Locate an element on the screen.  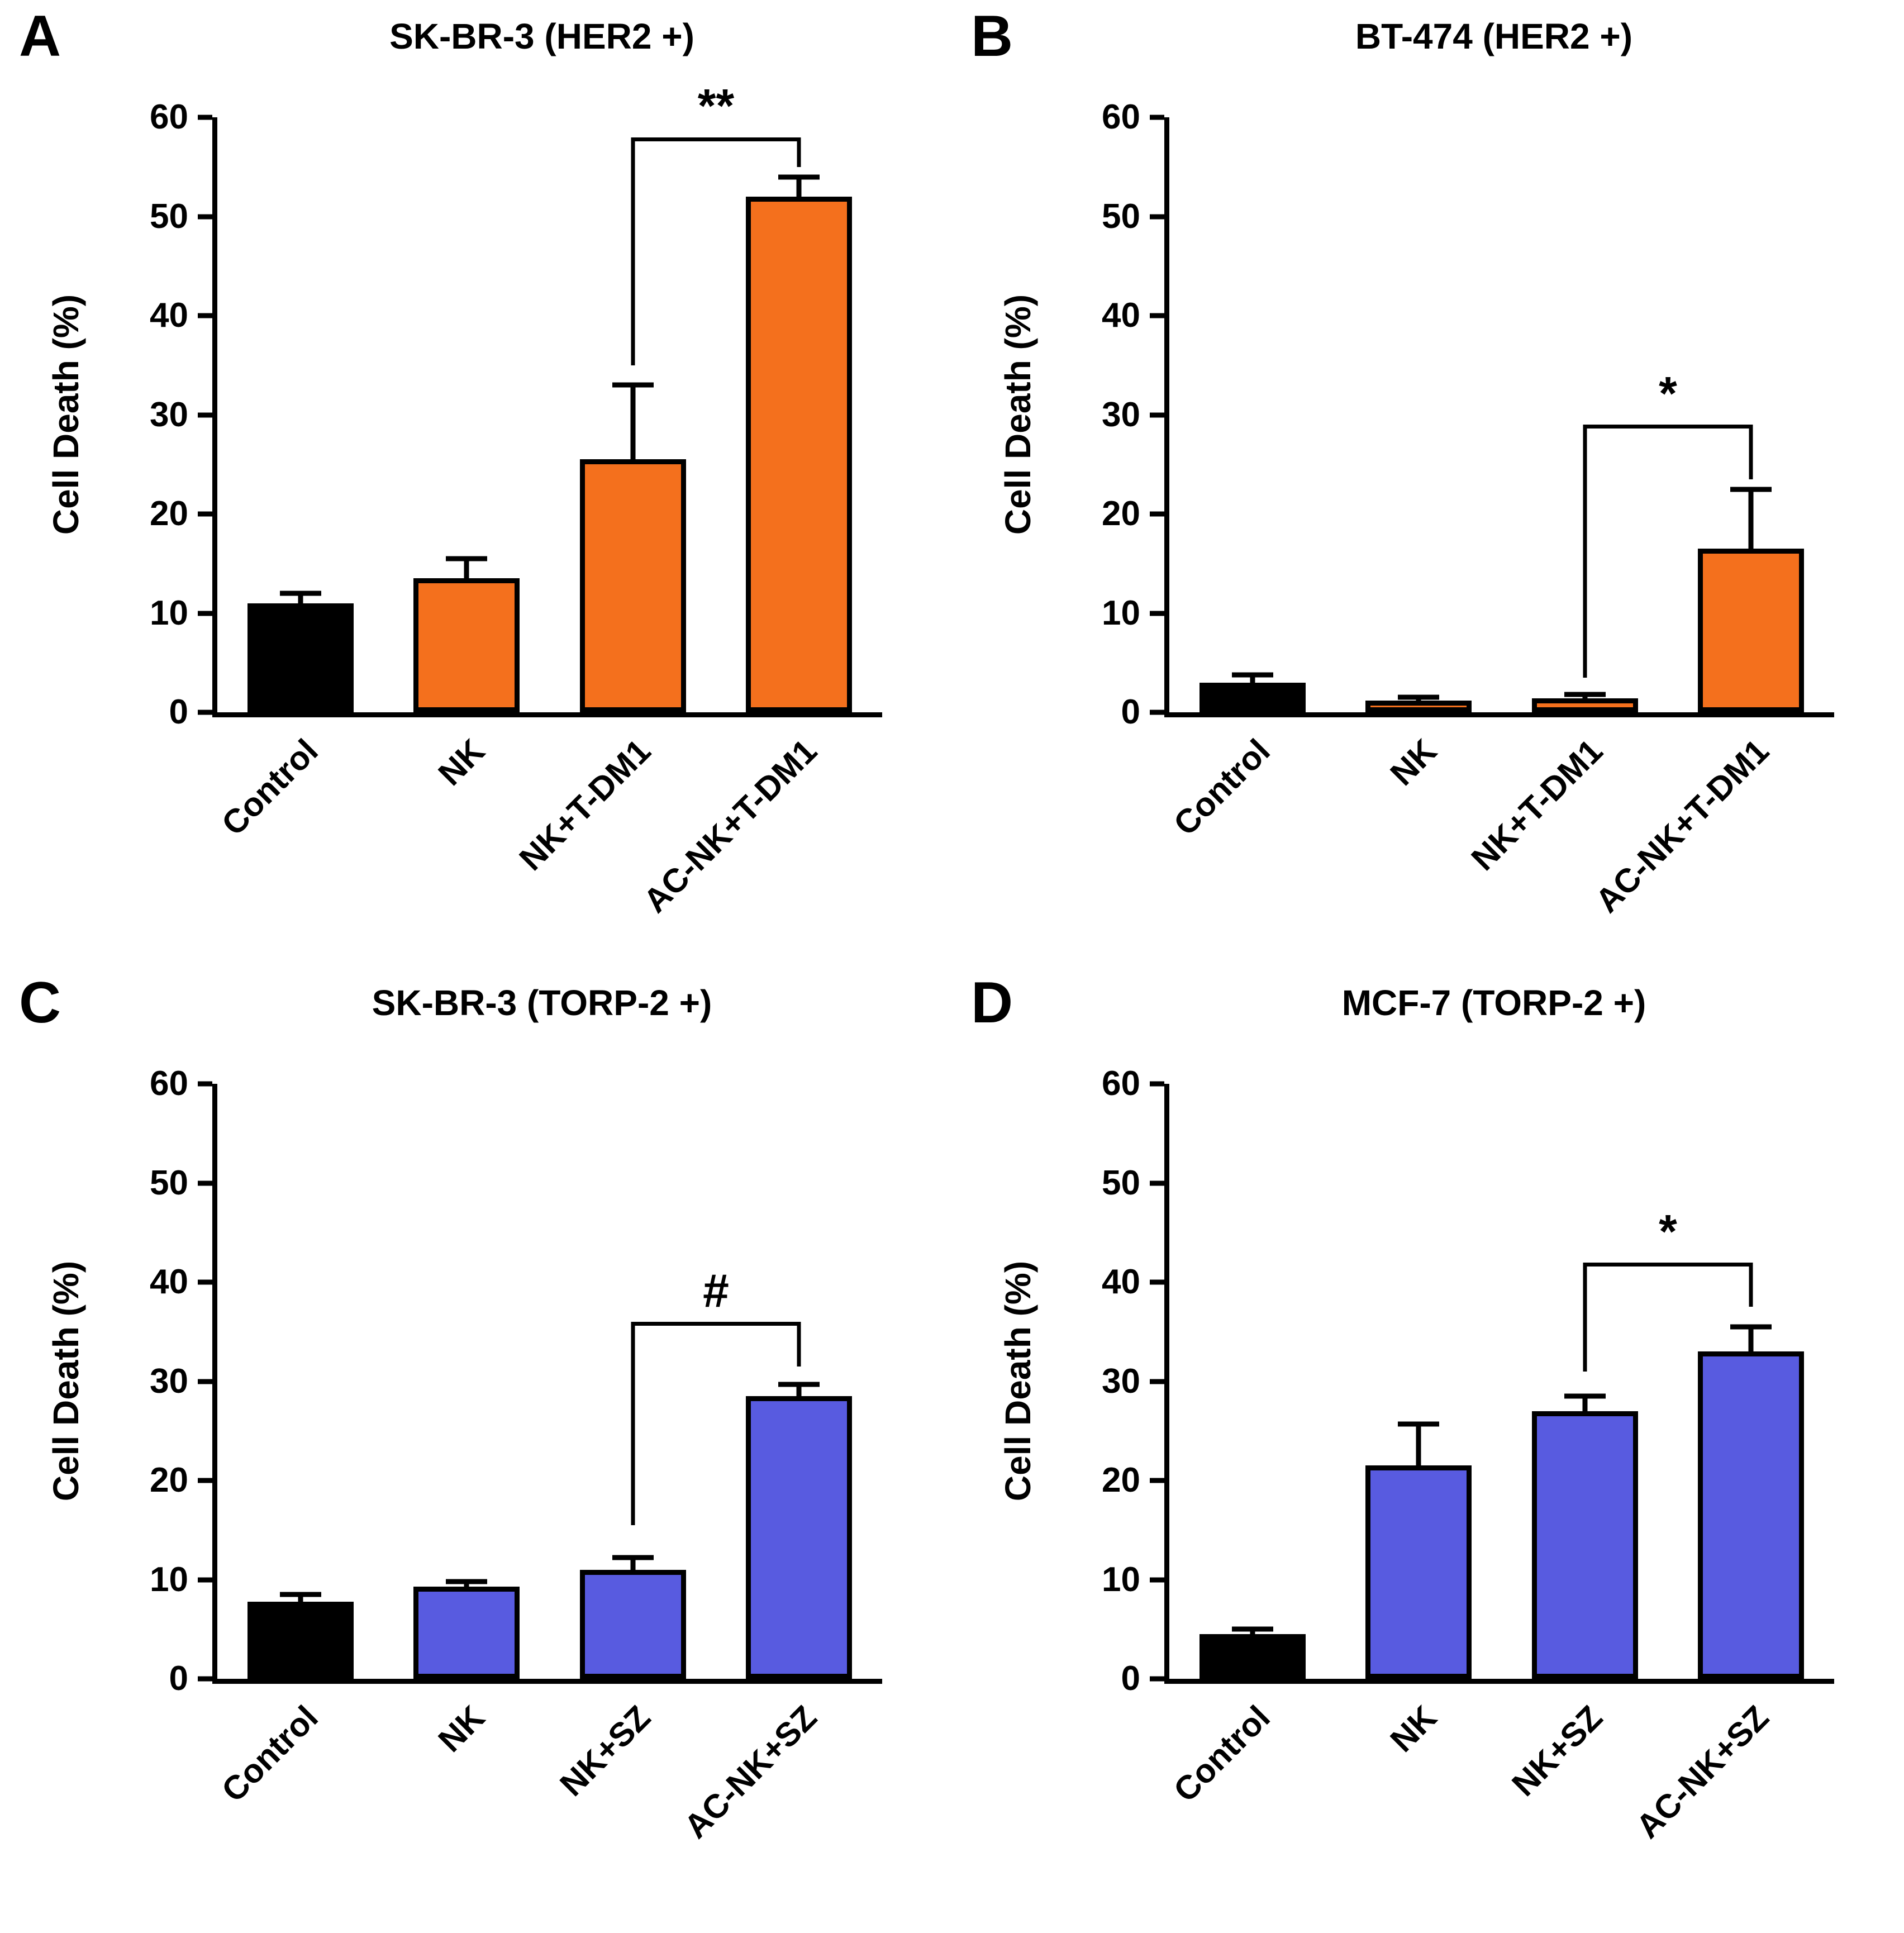
significance-label: # is located at coordinates (716, 1291).